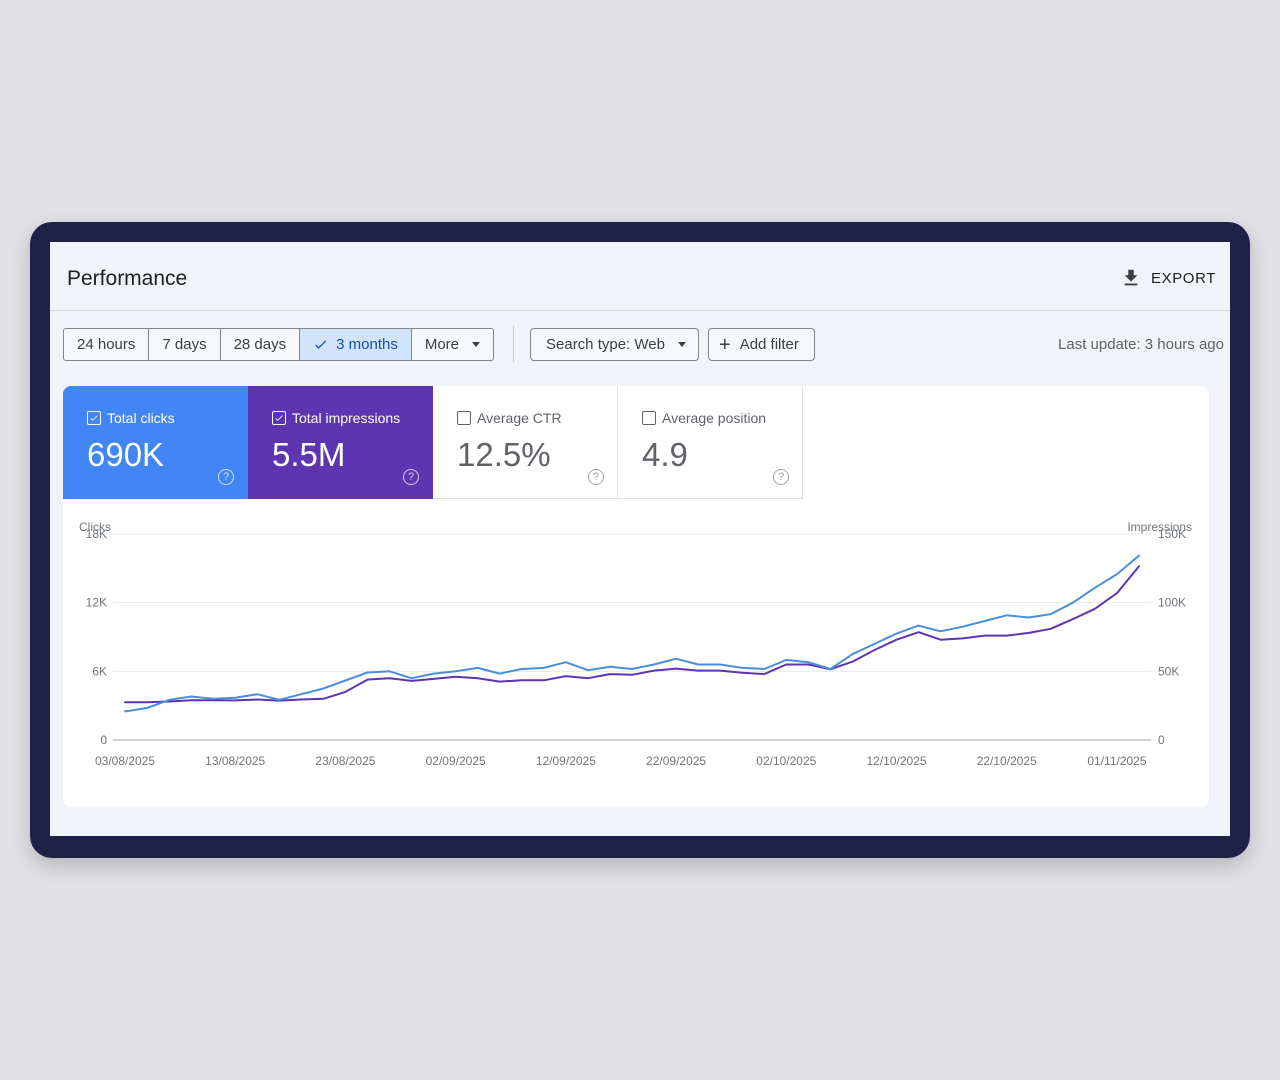  Describe the element at coordinates (261, 344) in the screenshot. I see `range-option-28-days: 28 days` at that location.